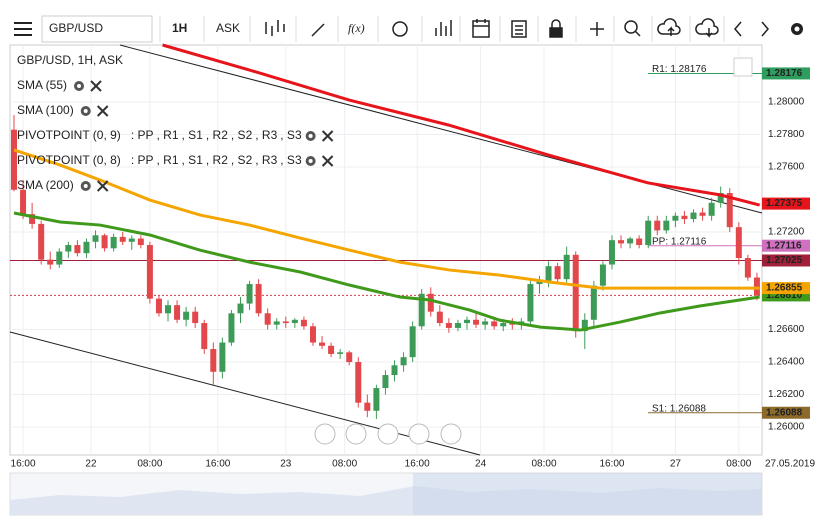  I want to click on separators, so click(442, 29).